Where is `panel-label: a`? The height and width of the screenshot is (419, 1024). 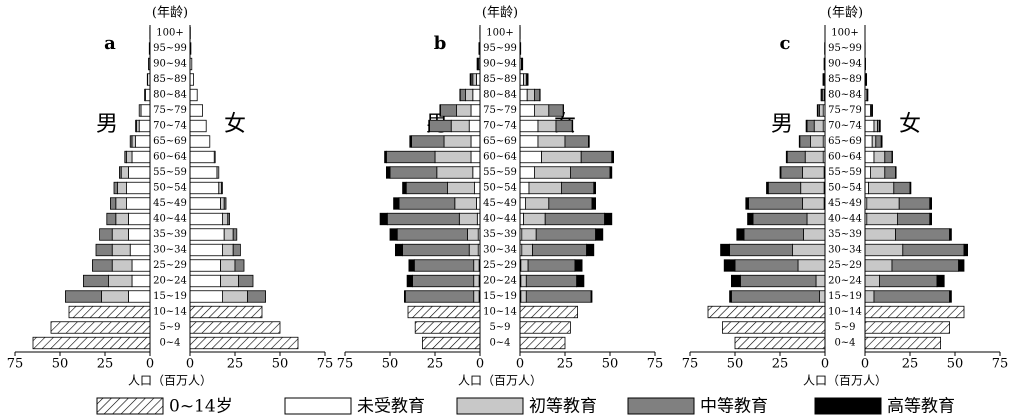
panel-label: a is located at coordinates (110, 43).